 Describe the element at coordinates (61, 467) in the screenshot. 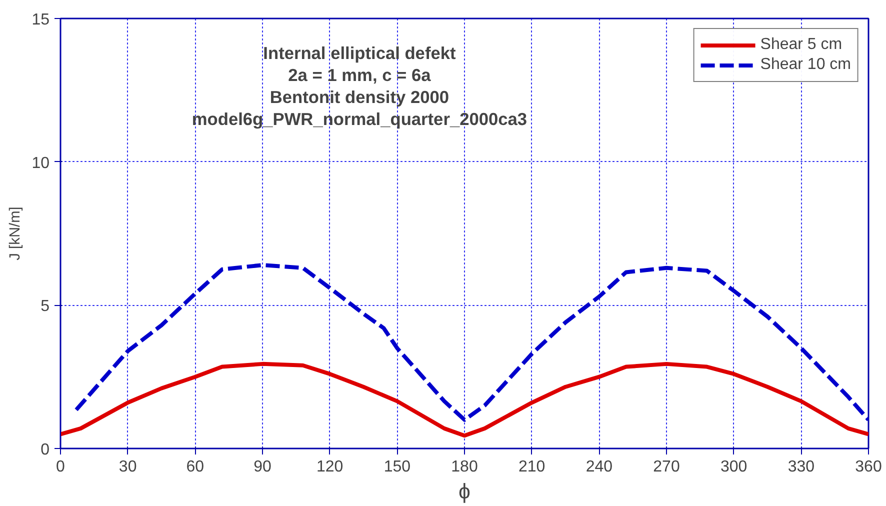

I see `x-tick-label: 0` at that location.